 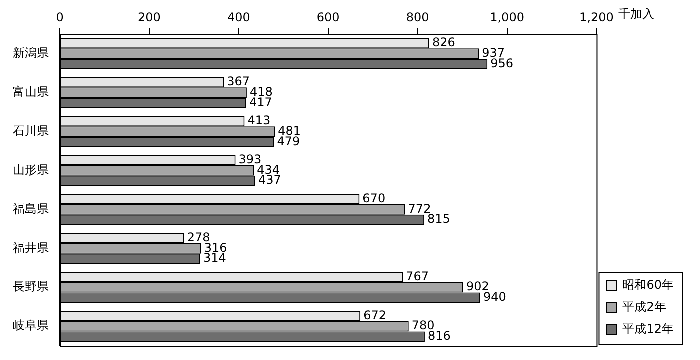 I want to click on x-tick-label: 1,000, so click(x=507, y=17).